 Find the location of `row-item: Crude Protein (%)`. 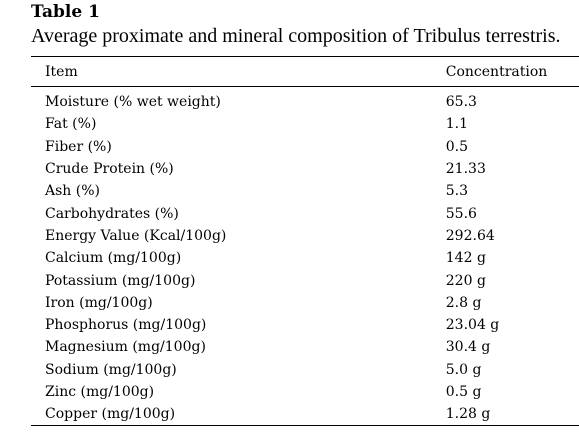

row-item: Crude Protein (%) is located at coordinates (109, 169).